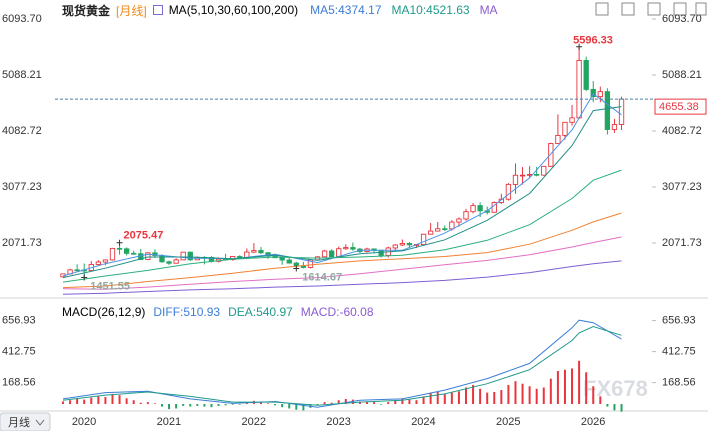  I want to click on toolbar-icons, so click(651, 9).